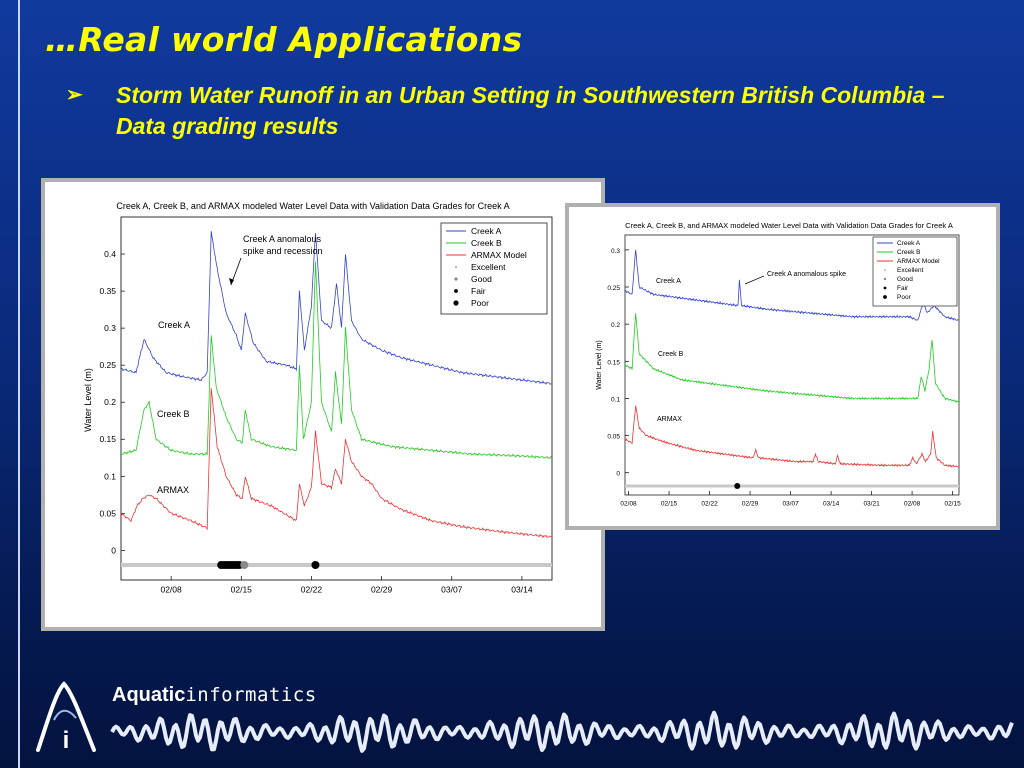 This screenshot has width=1024, height=768. What do you see at coordinates (456, 291) in the screenshot?
I see `legend-marker-fair` at bounding box center [456, 291].